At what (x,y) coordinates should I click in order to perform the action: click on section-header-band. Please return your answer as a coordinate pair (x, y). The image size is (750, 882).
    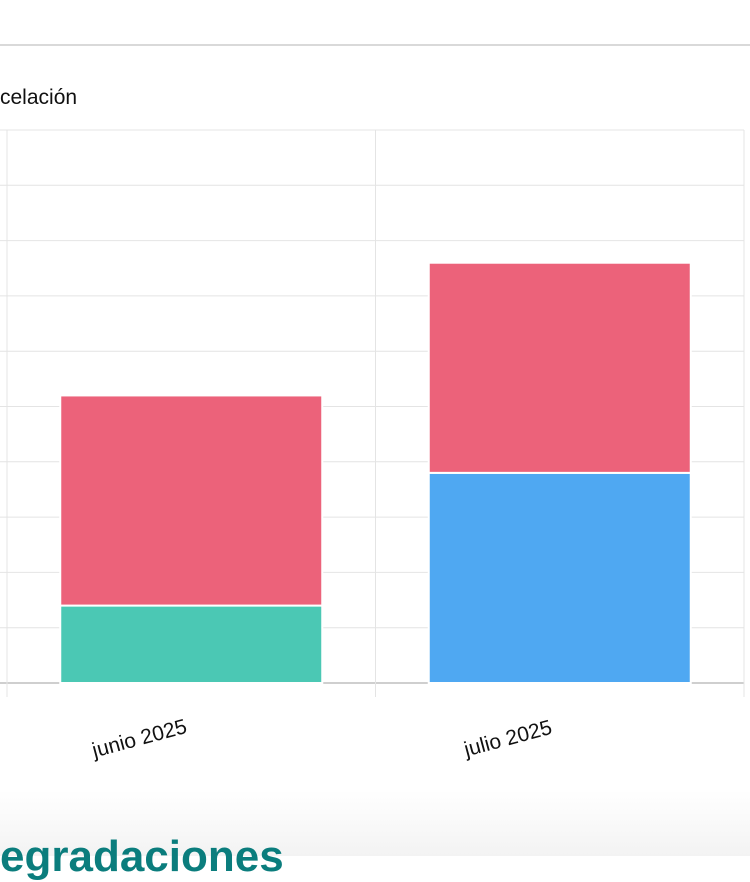
    Looking at the image, I should click on (375, 823).